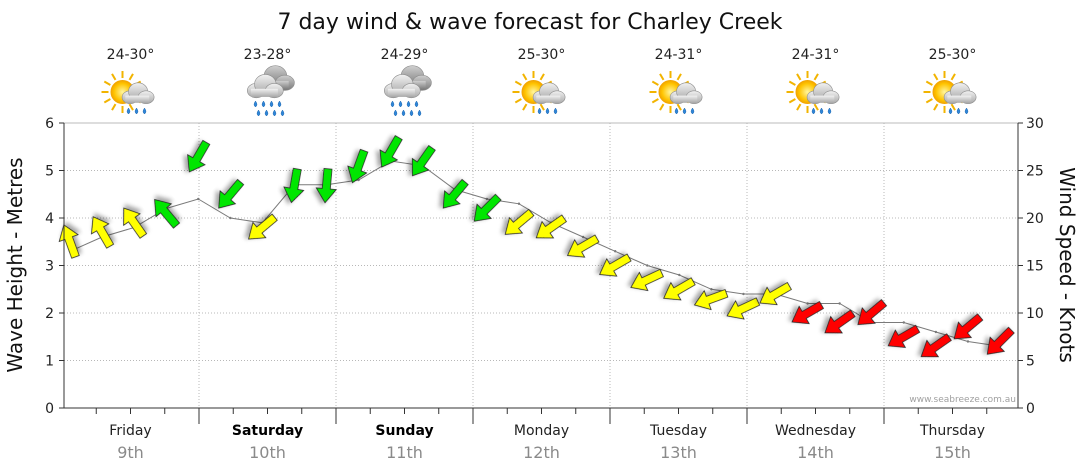  I want to click on day-temperature: 25-30°, so click(953, 55).